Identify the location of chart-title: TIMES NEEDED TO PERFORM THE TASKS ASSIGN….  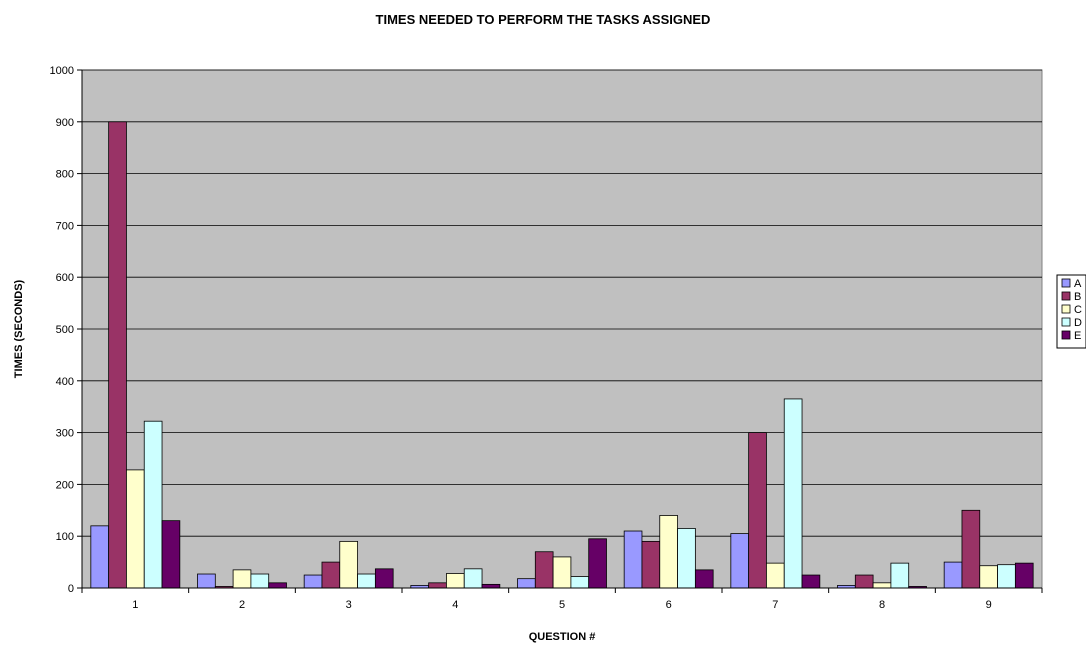
(543, 19).